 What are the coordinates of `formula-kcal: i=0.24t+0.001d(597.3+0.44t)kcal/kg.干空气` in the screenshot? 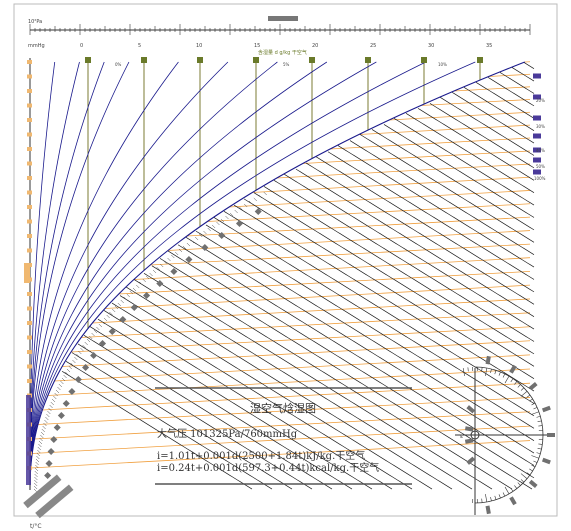 It's located at (268, 467).